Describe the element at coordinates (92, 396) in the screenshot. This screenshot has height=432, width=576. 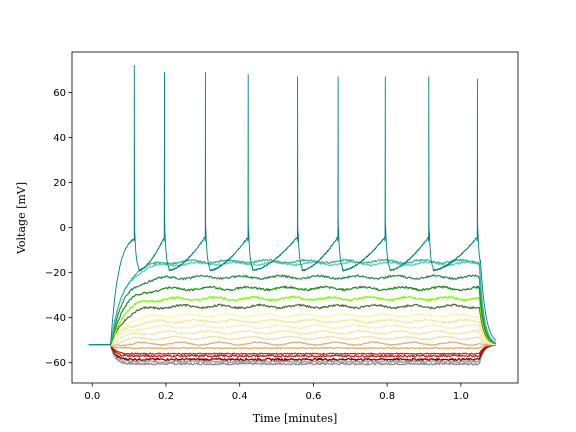
I see `x-tick-label: 0.0` at that location.